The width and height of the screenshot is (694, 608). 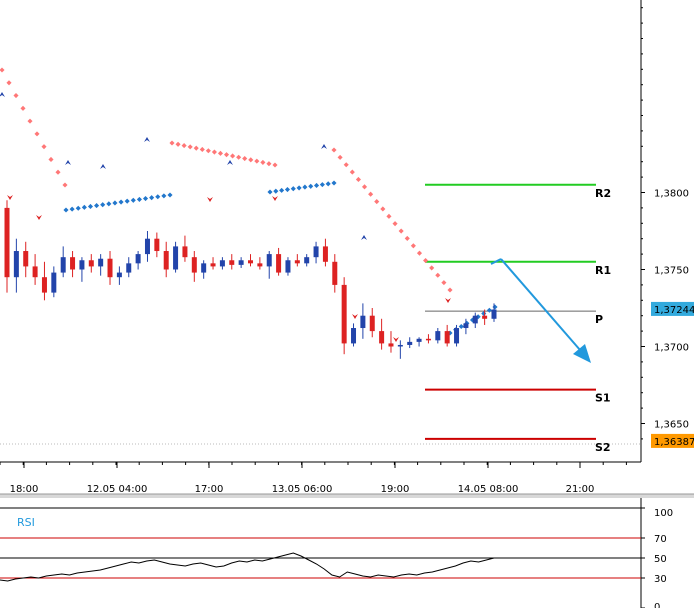 What do you see at coordinates (580, 489) in the screenshot?
I see `time-tick-label: 21:00` at bounding box center [580, 489].